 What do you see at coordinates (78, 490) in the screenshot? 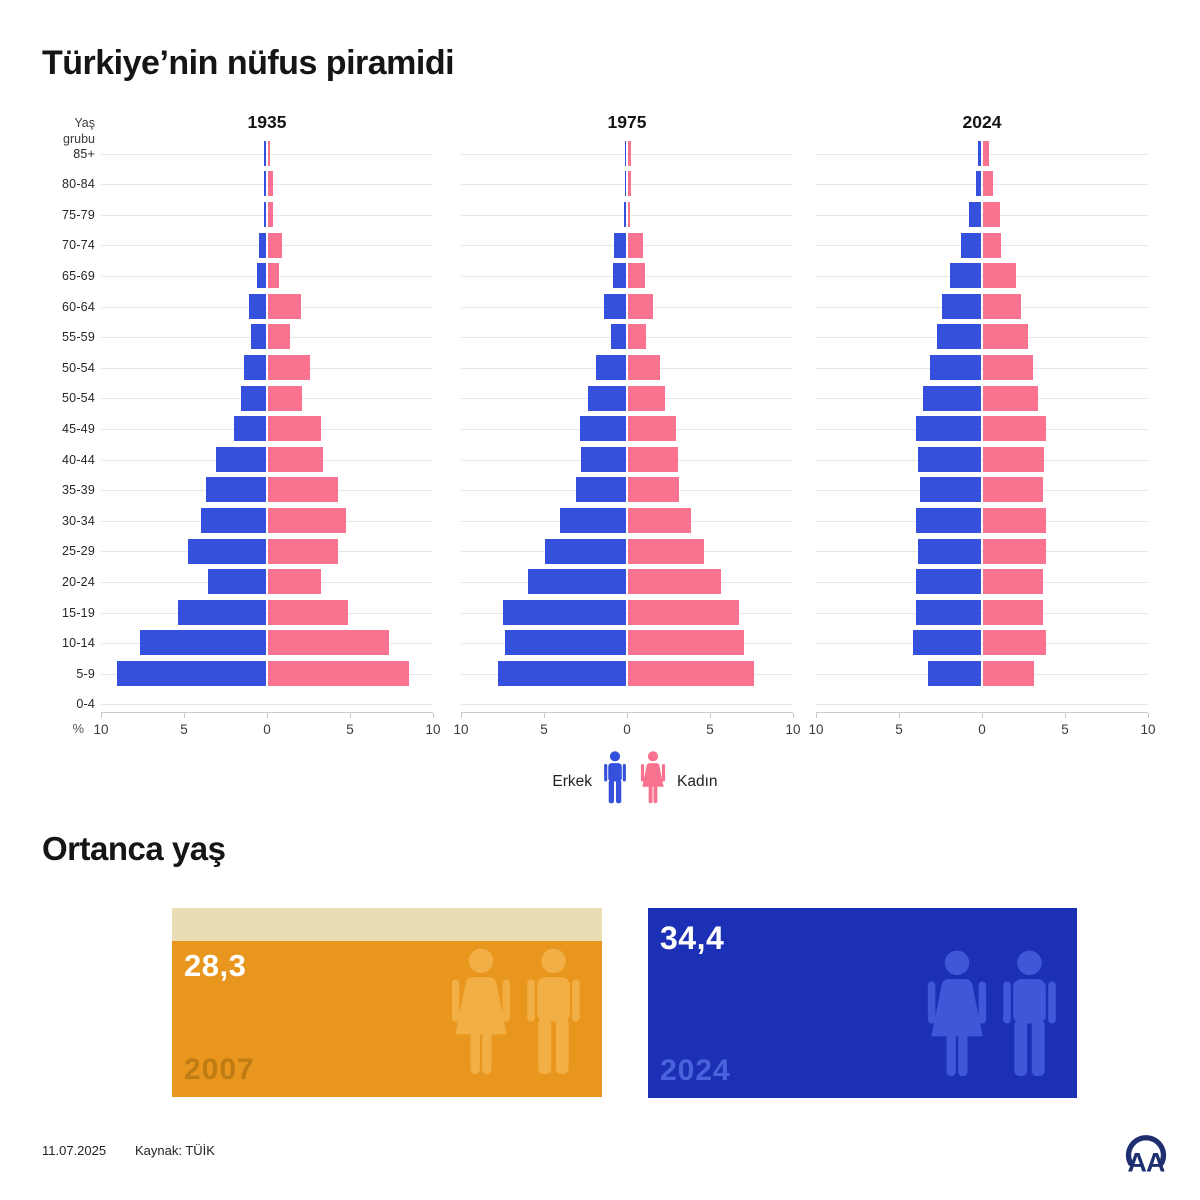
I see `age-group-label: 35-39` at bounding box center [78, 490].